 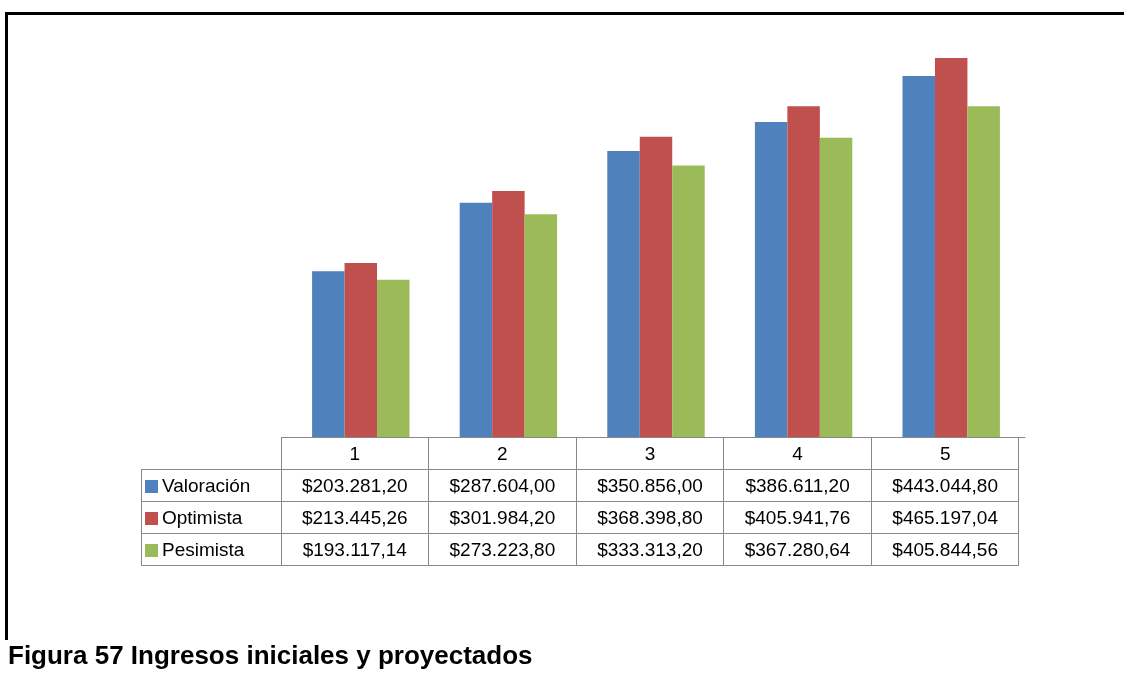 I want to click on data-label: $386.611,20, so click(x=797, y=485).